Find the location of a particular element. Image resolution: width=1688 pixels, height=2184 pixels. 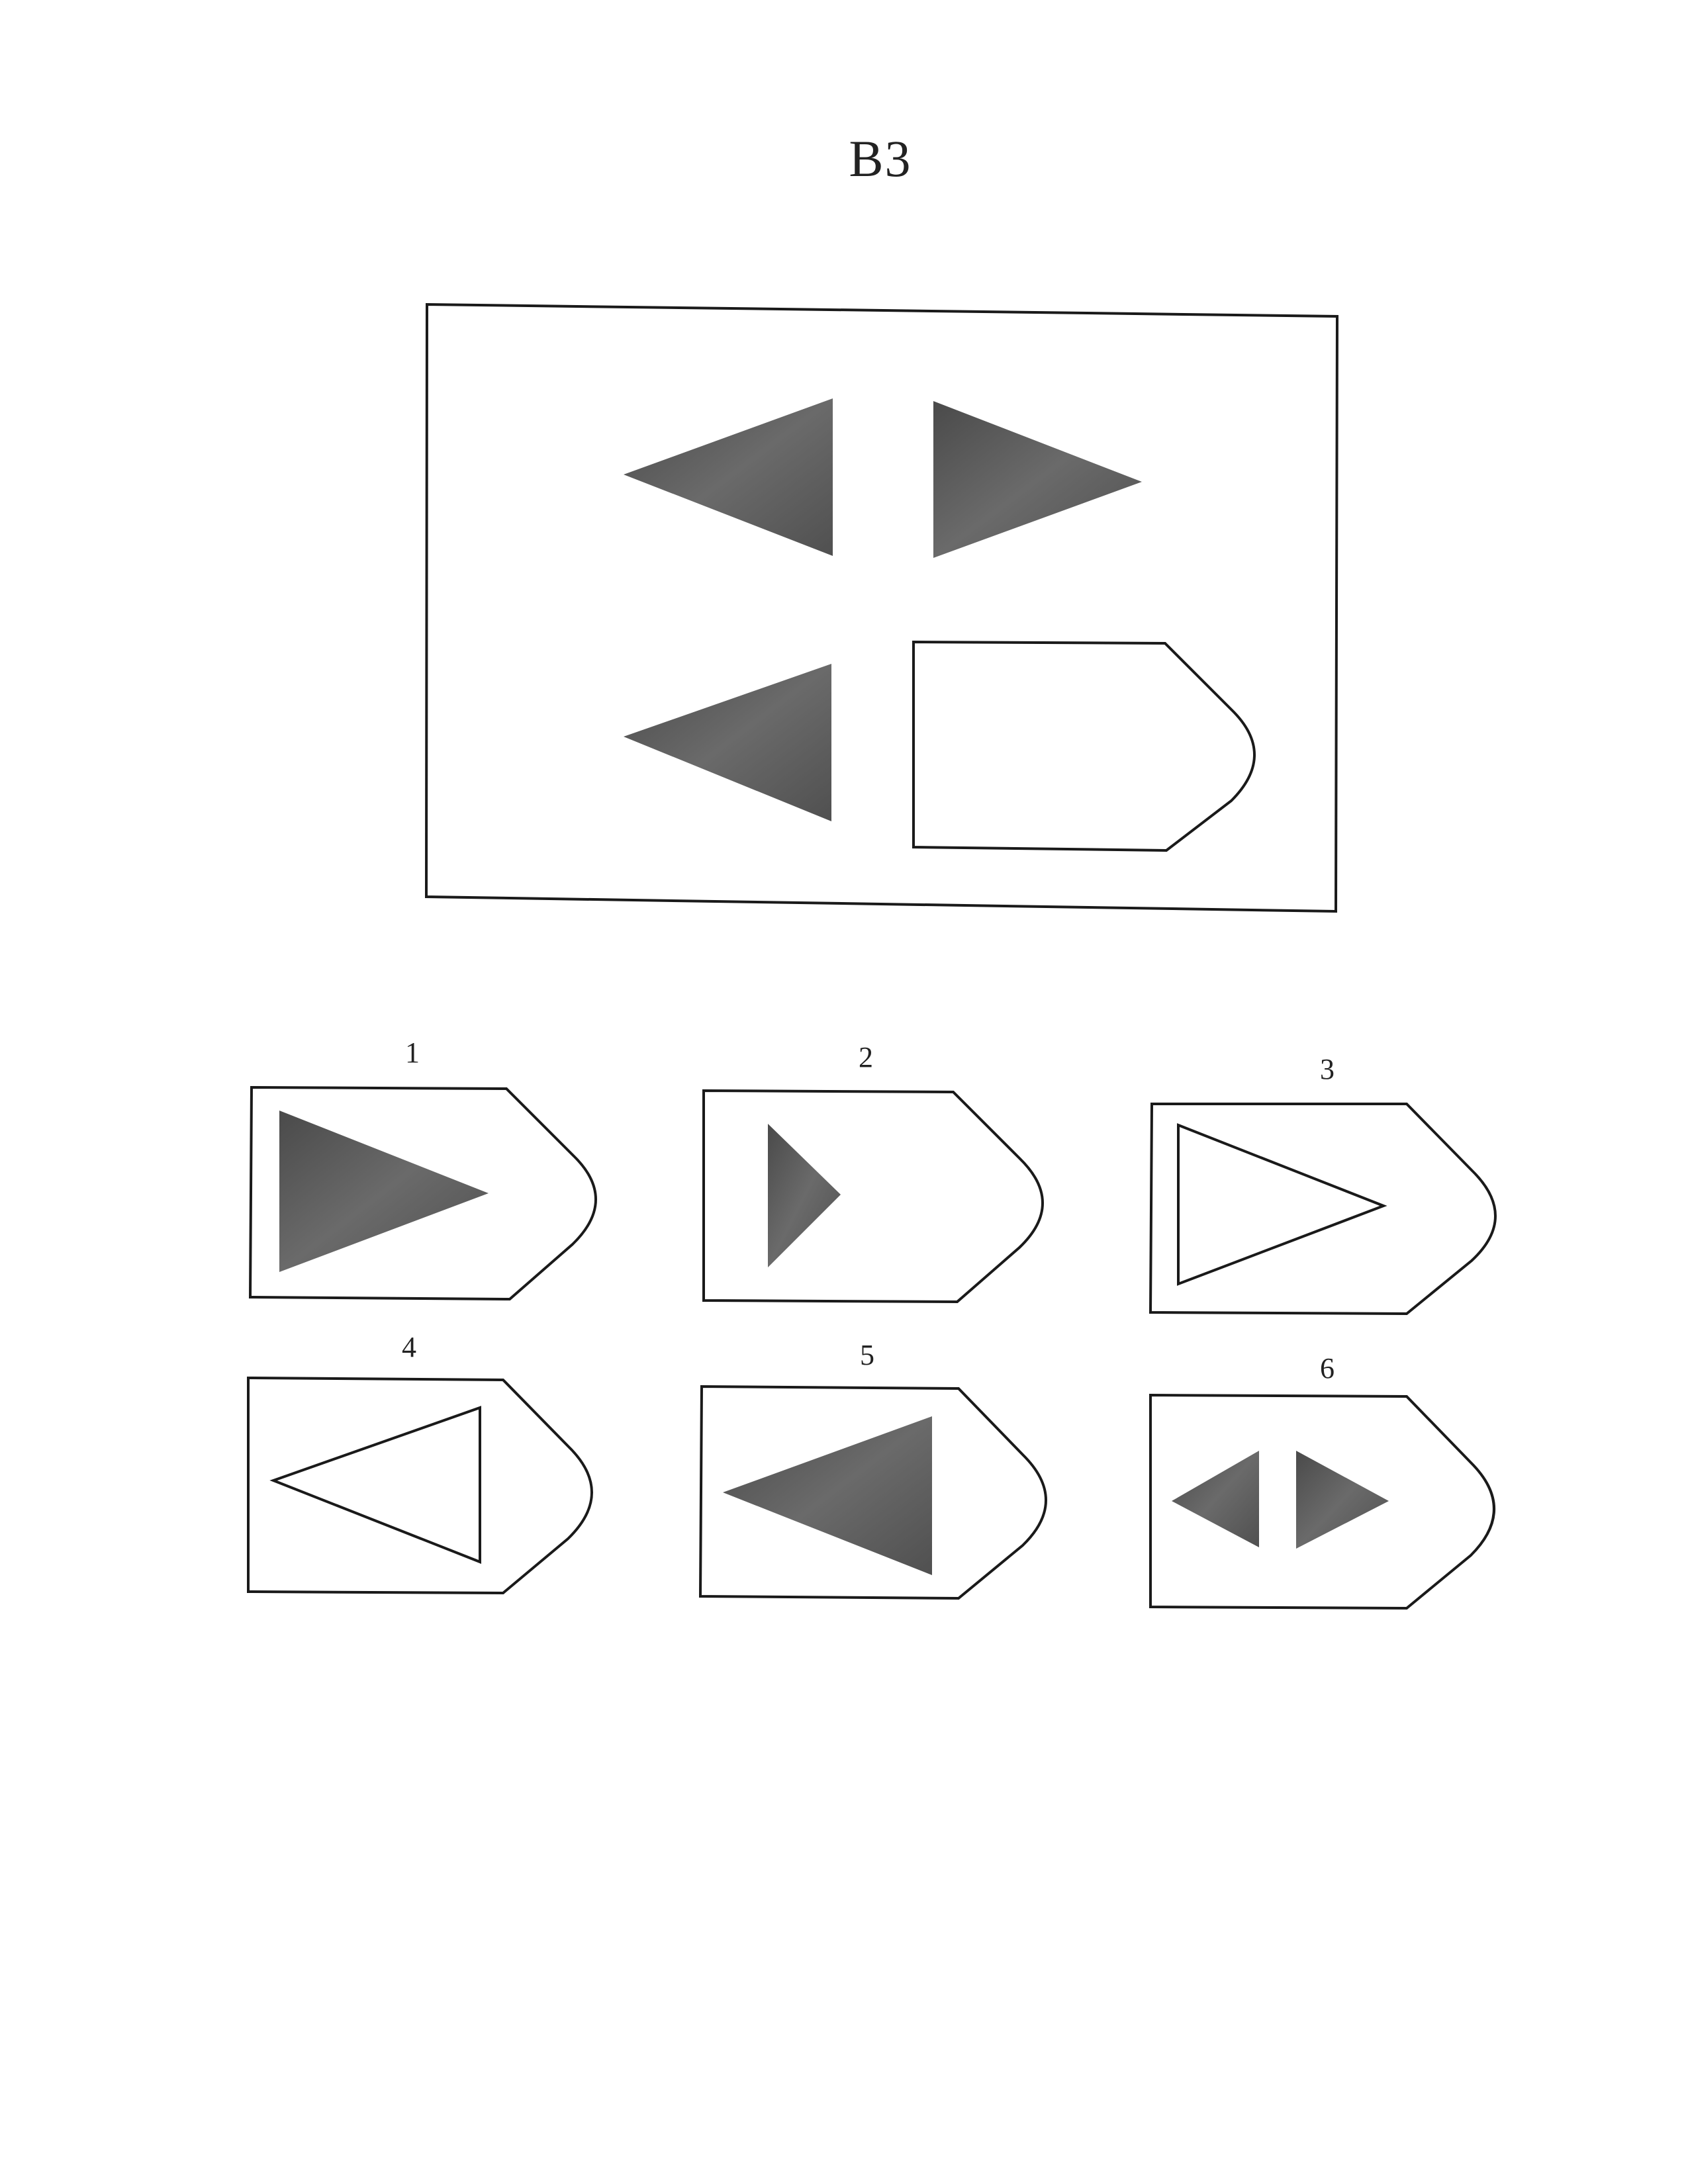

option-number: 3 is located at coordinates (1327, 1069).